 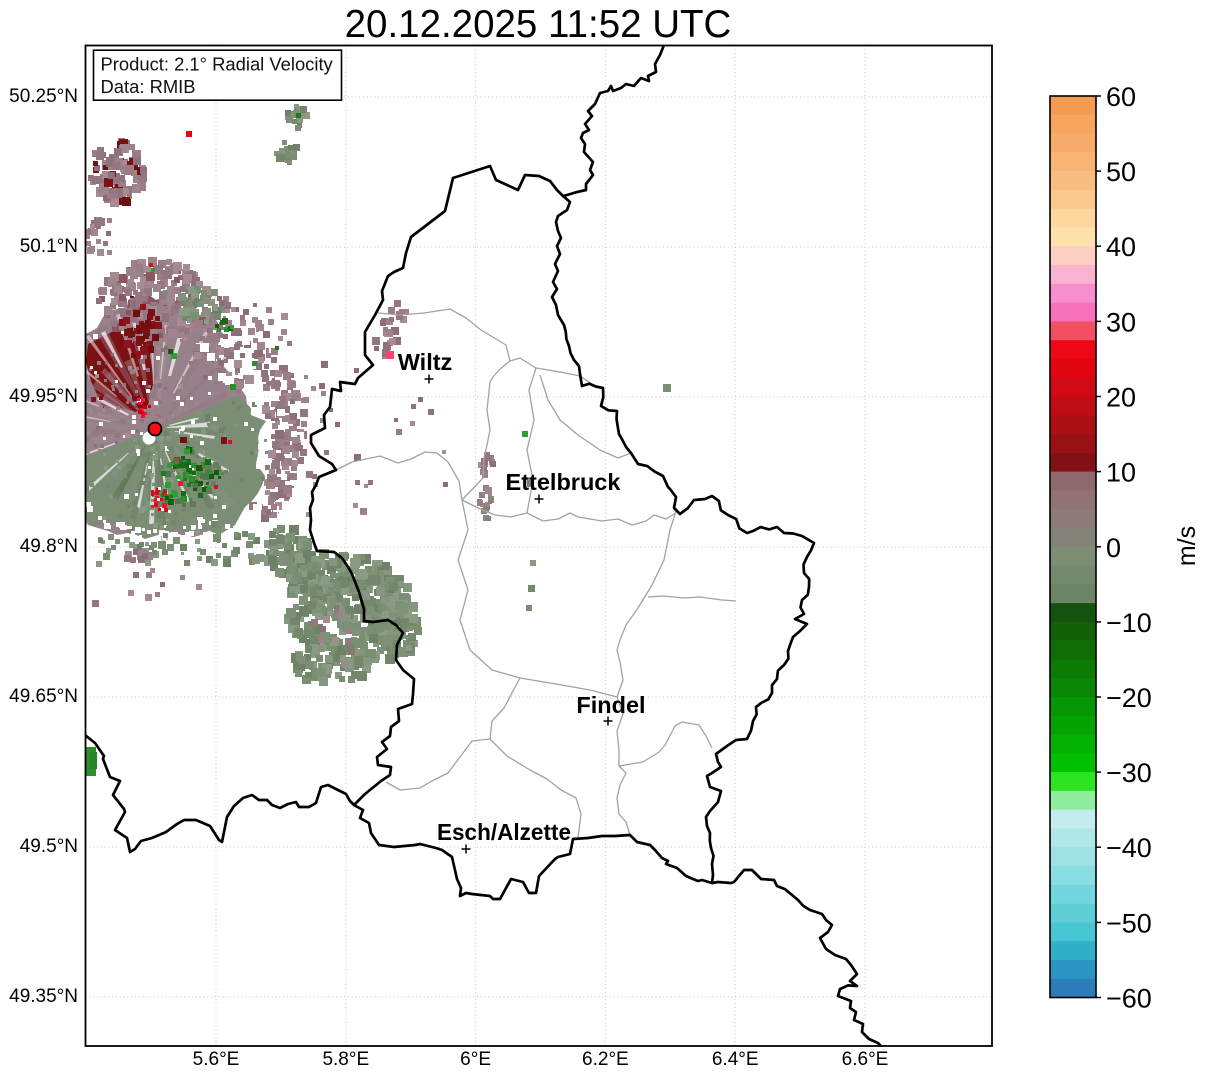 What do you see at coordinates (1121, 97) in the screenshot?
I see `svg-text: 60` at bounding box center [1121, 97].